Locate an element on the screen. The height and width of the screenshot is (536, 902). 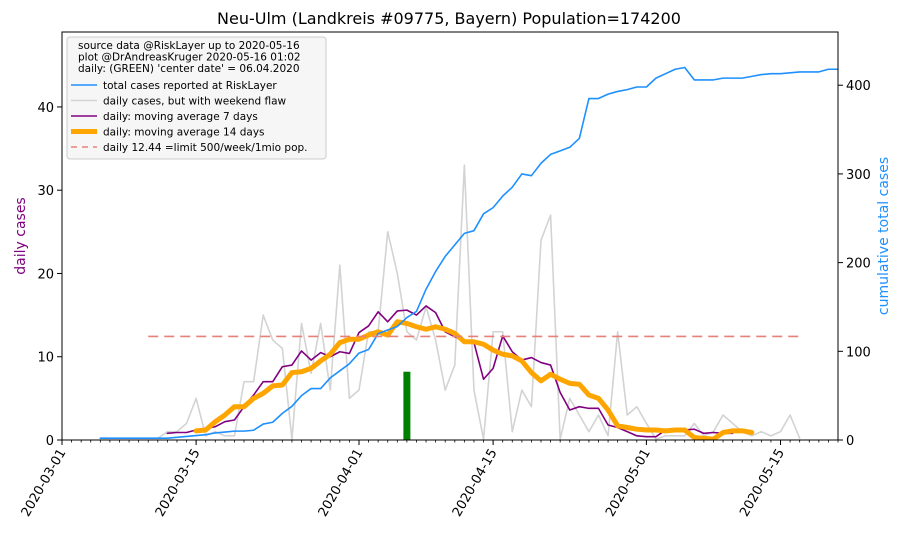
y-axis-label-left: daily cases is located at coordinates (21, 235).